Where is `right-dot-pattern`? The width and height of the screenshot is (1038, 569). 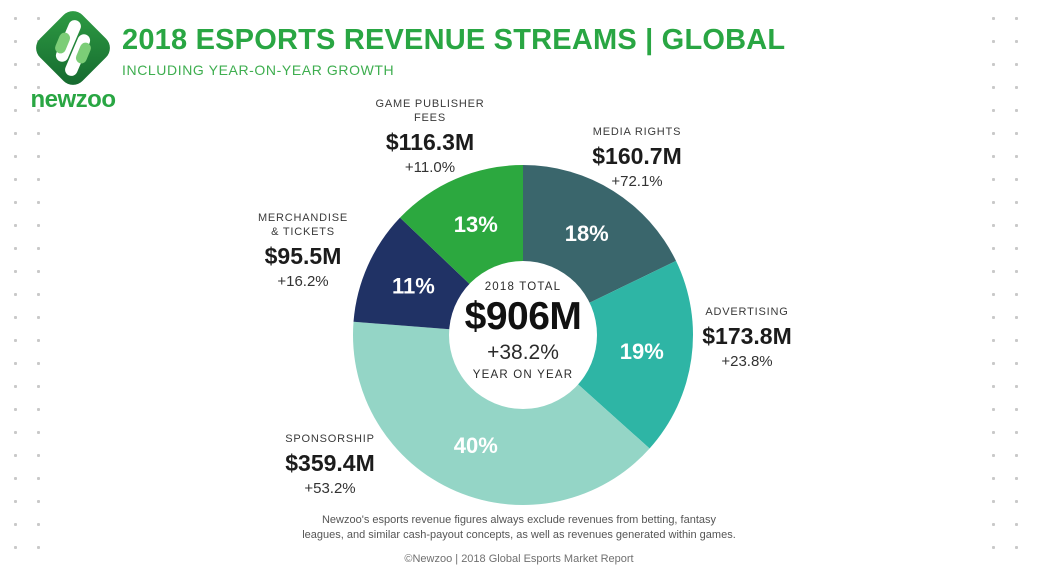
right-dot-pattern is located at coordinates (1008, 284).